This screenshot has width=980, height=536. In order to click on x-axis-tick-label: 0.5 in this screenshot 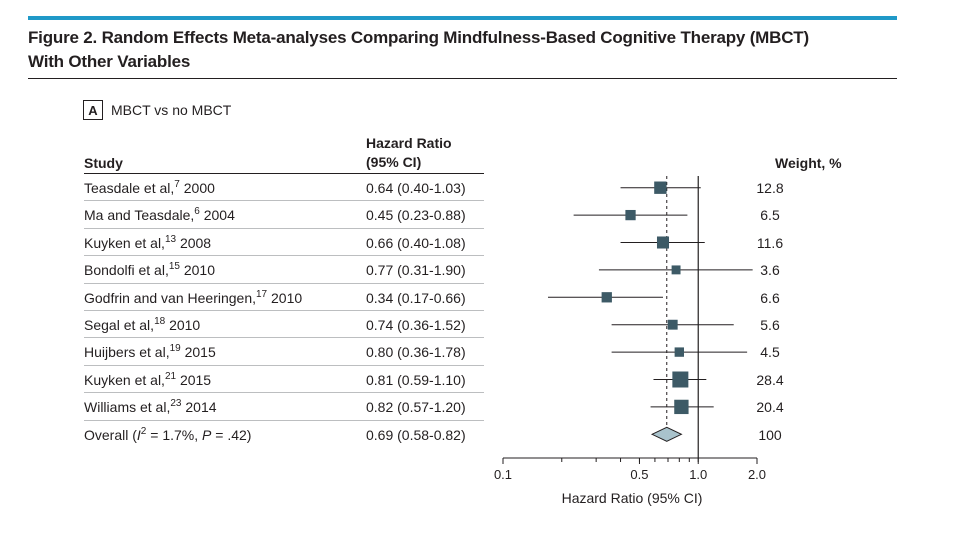, I will do `click(639, 474)`.